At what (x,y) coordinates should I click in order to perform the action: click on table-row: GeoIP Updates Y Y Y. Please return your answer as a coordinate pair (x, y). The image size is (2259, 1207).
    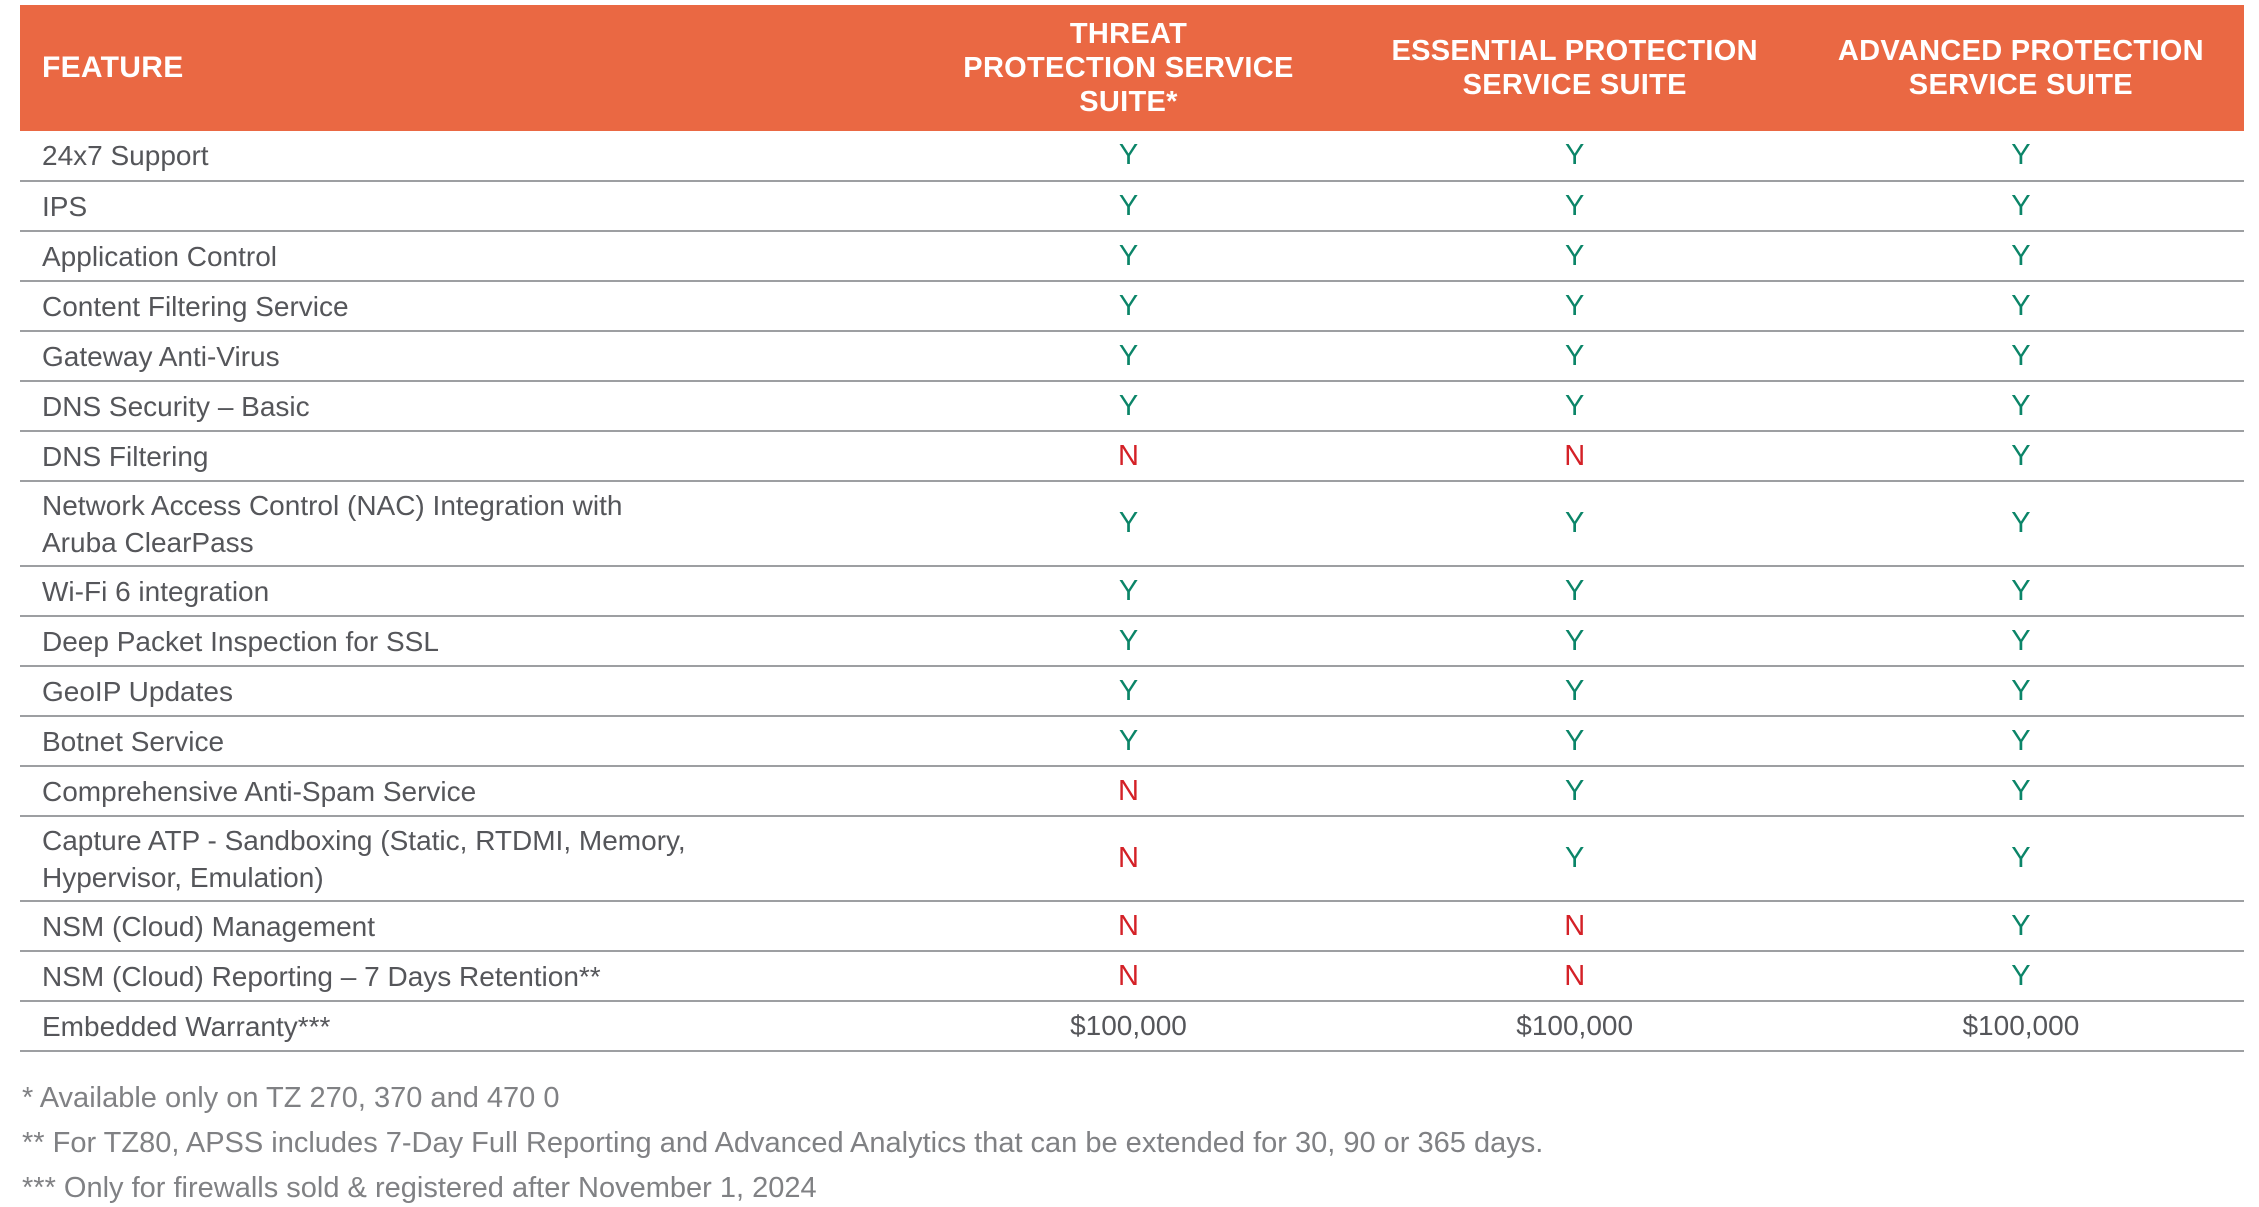
    Looking at the image, I should click on (1132, 691).